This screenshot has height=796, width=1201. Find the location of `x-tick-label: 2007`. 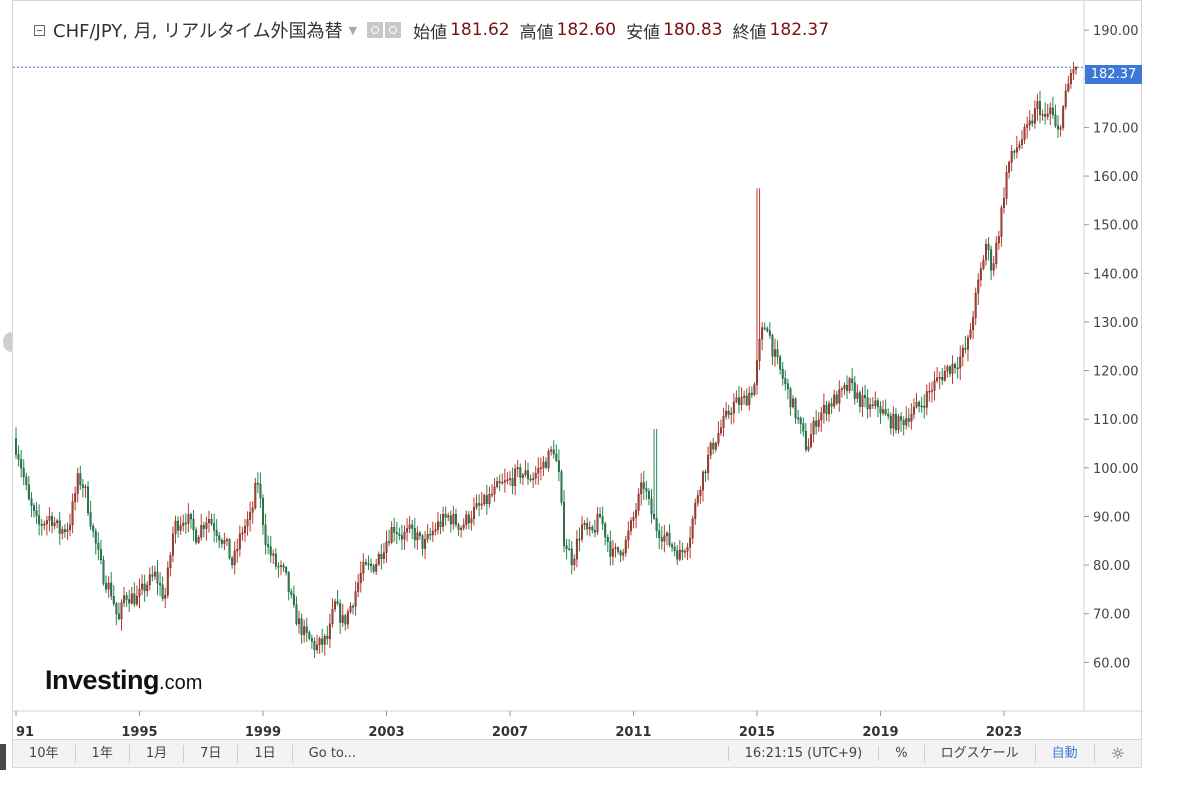

x-tick-label: 2007 is located at coordinates (510, 732).